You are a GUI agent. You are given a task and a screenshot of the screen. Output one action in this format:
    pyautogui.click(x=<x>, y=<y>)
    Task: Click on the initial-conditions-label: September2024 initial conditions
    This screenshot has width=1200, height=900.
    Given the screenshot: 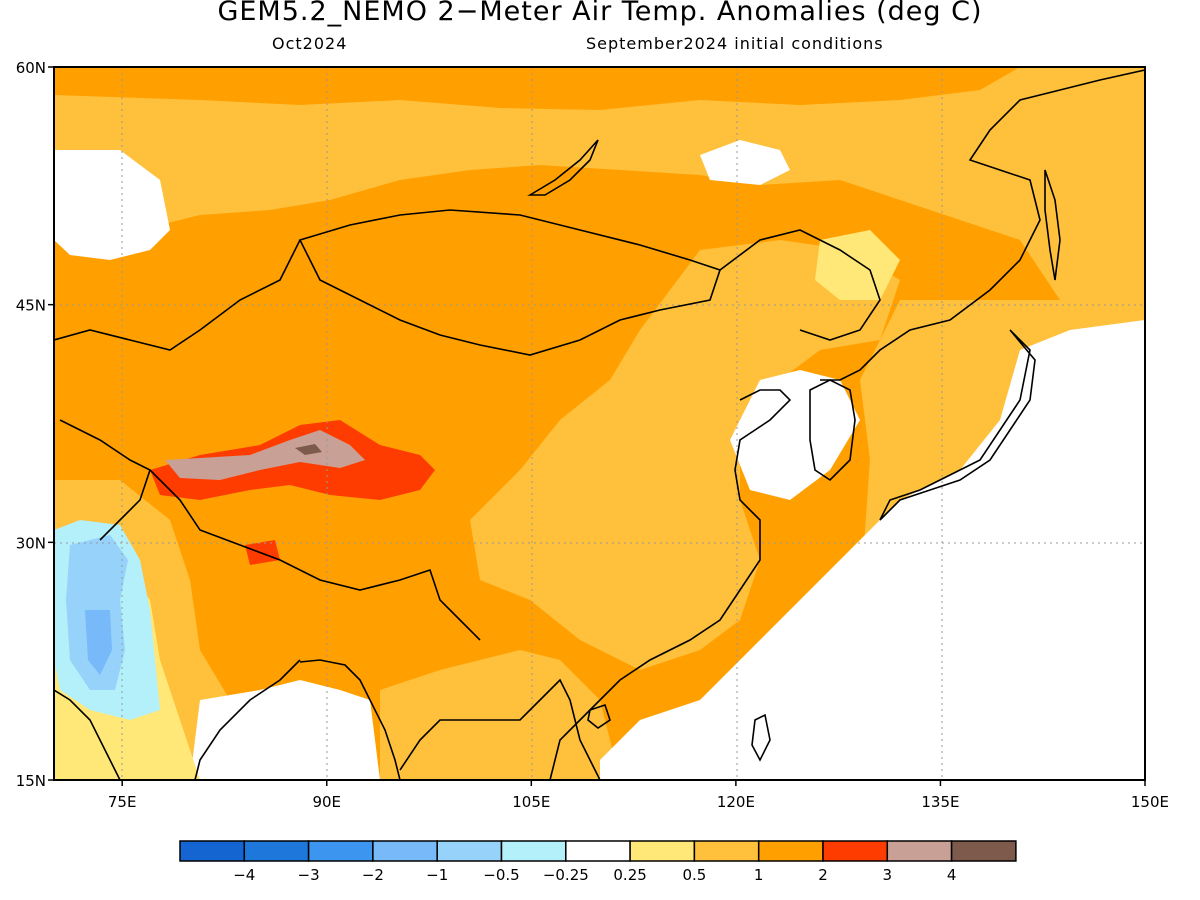 What is the action you would take?
    pyautogui.click(x=735, y=43)
    